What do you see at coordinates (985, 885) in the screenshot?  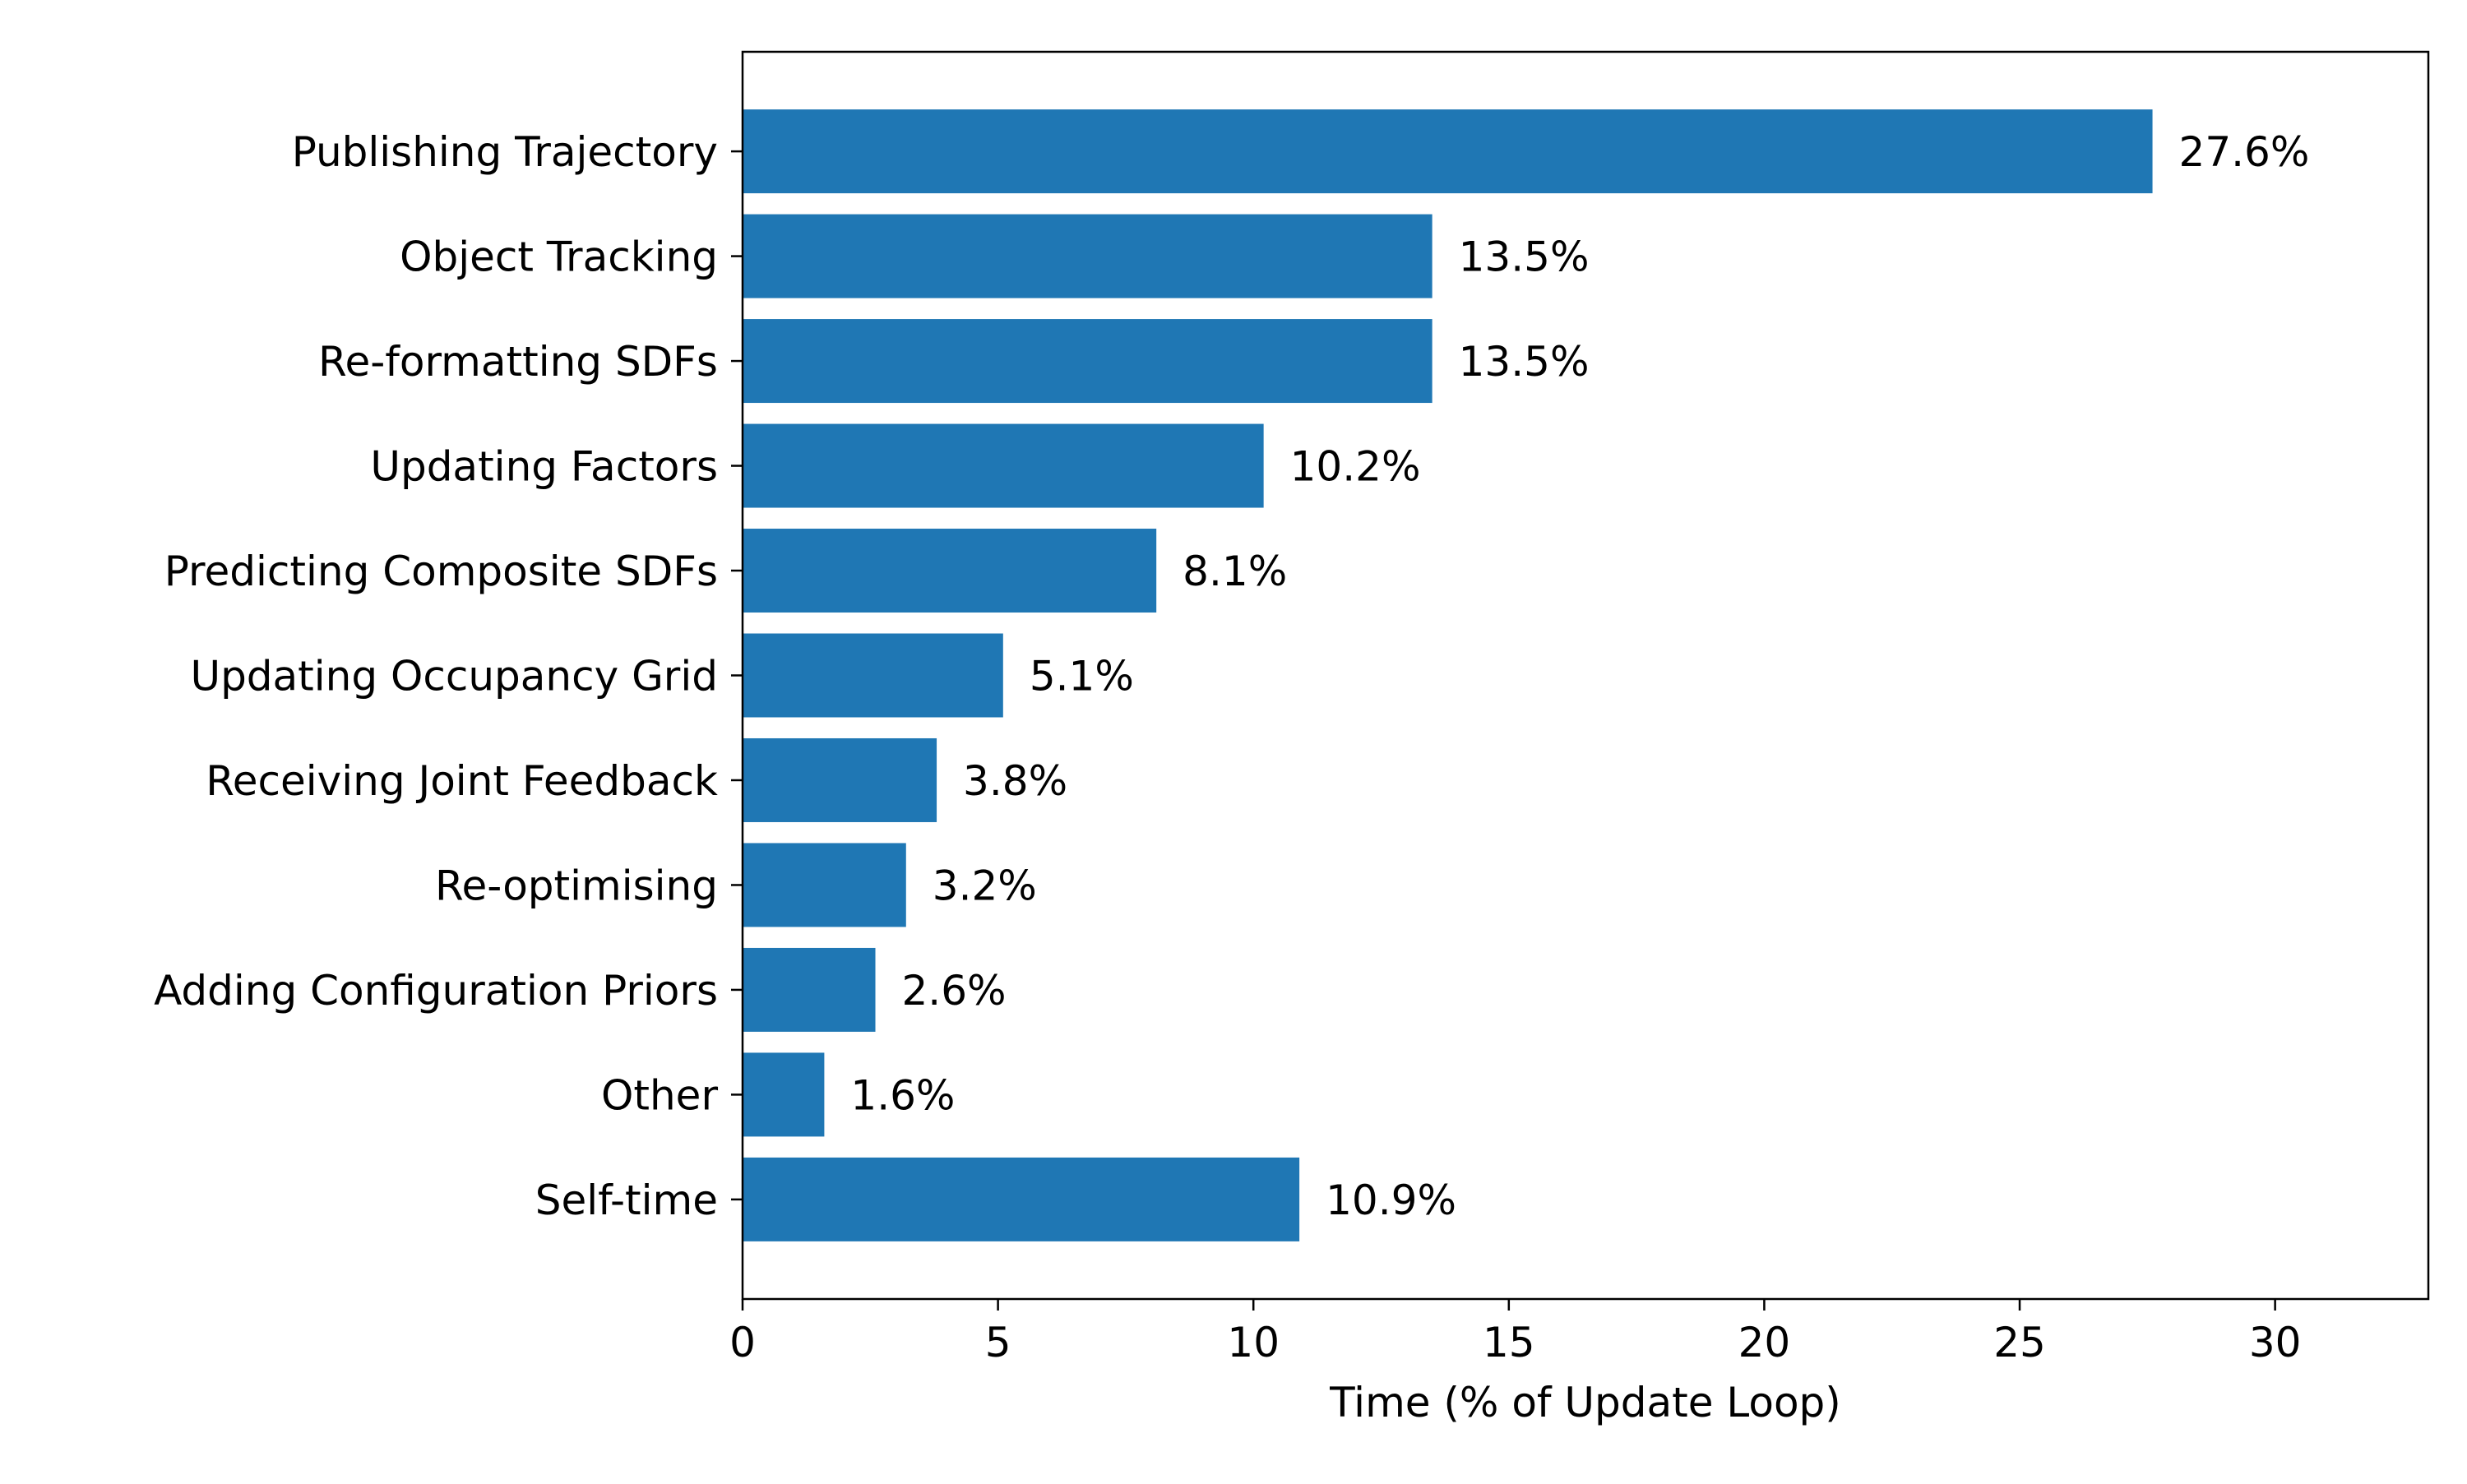 I see `bar-value-label-7: 3.2%` at bounding box center [985, 885].